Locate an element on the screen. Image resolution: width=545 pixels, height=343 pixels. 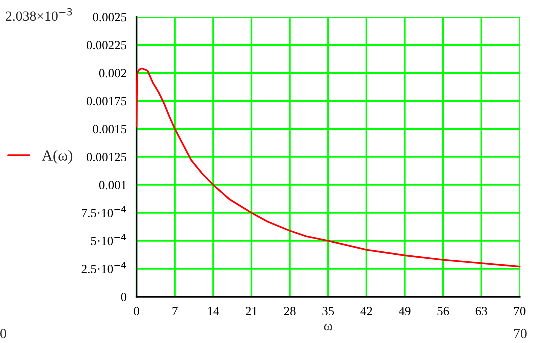
y-tick-label: 5·10$^{−4}$ is located at coordinates (108, 240).